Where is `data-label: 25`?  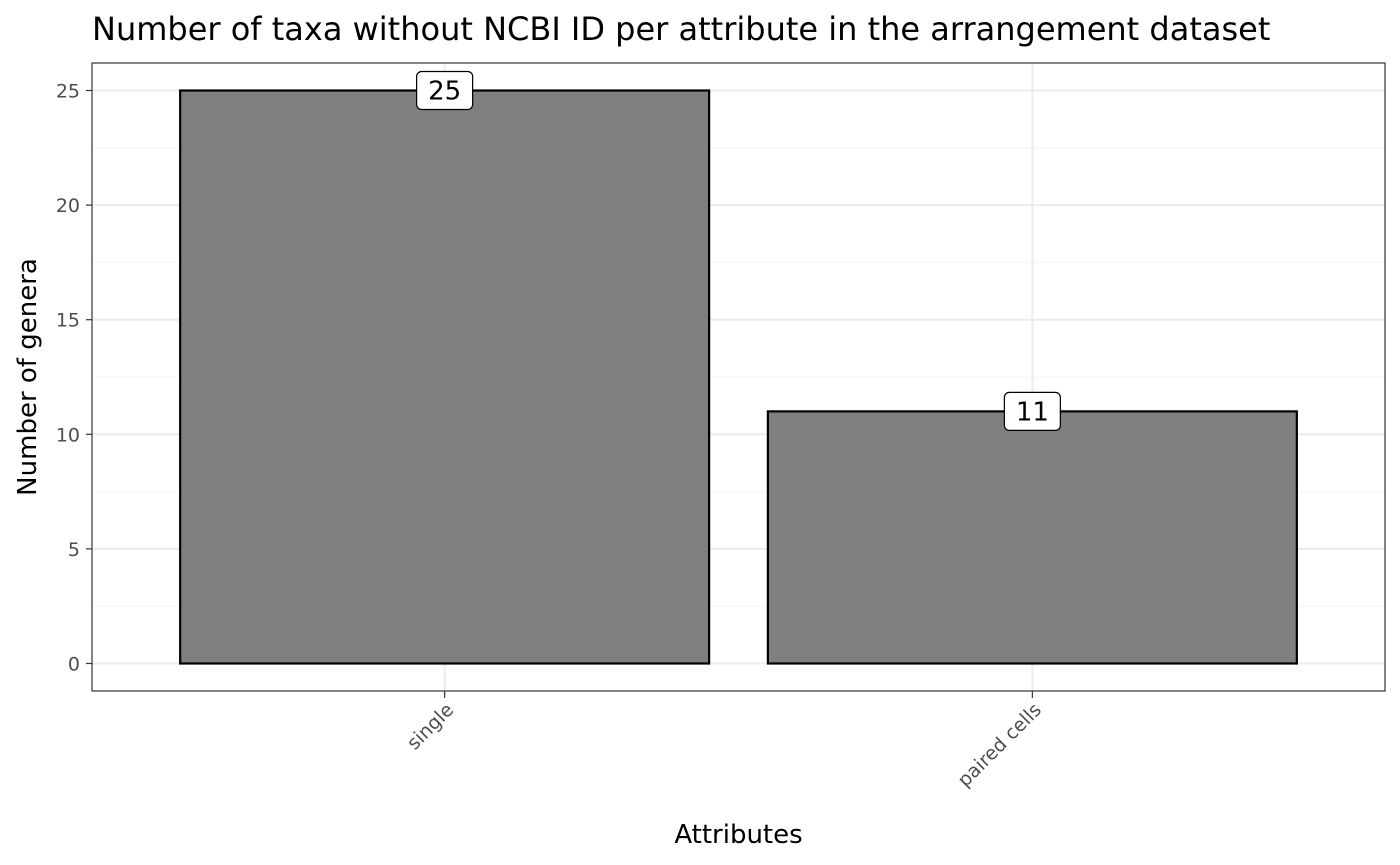 data-label: 25 is located at coordinates (444, 92).